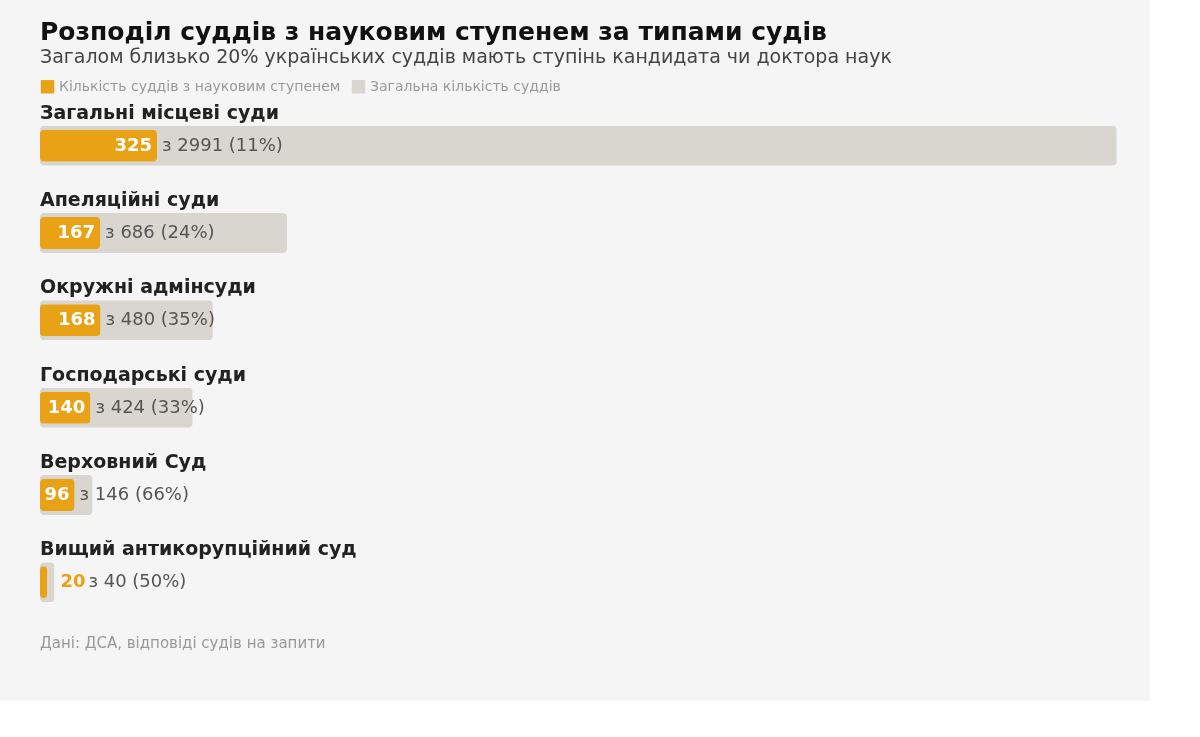  I want to click on legend-label: Кількість суддів з науковим ступенем, so click(200, 85).